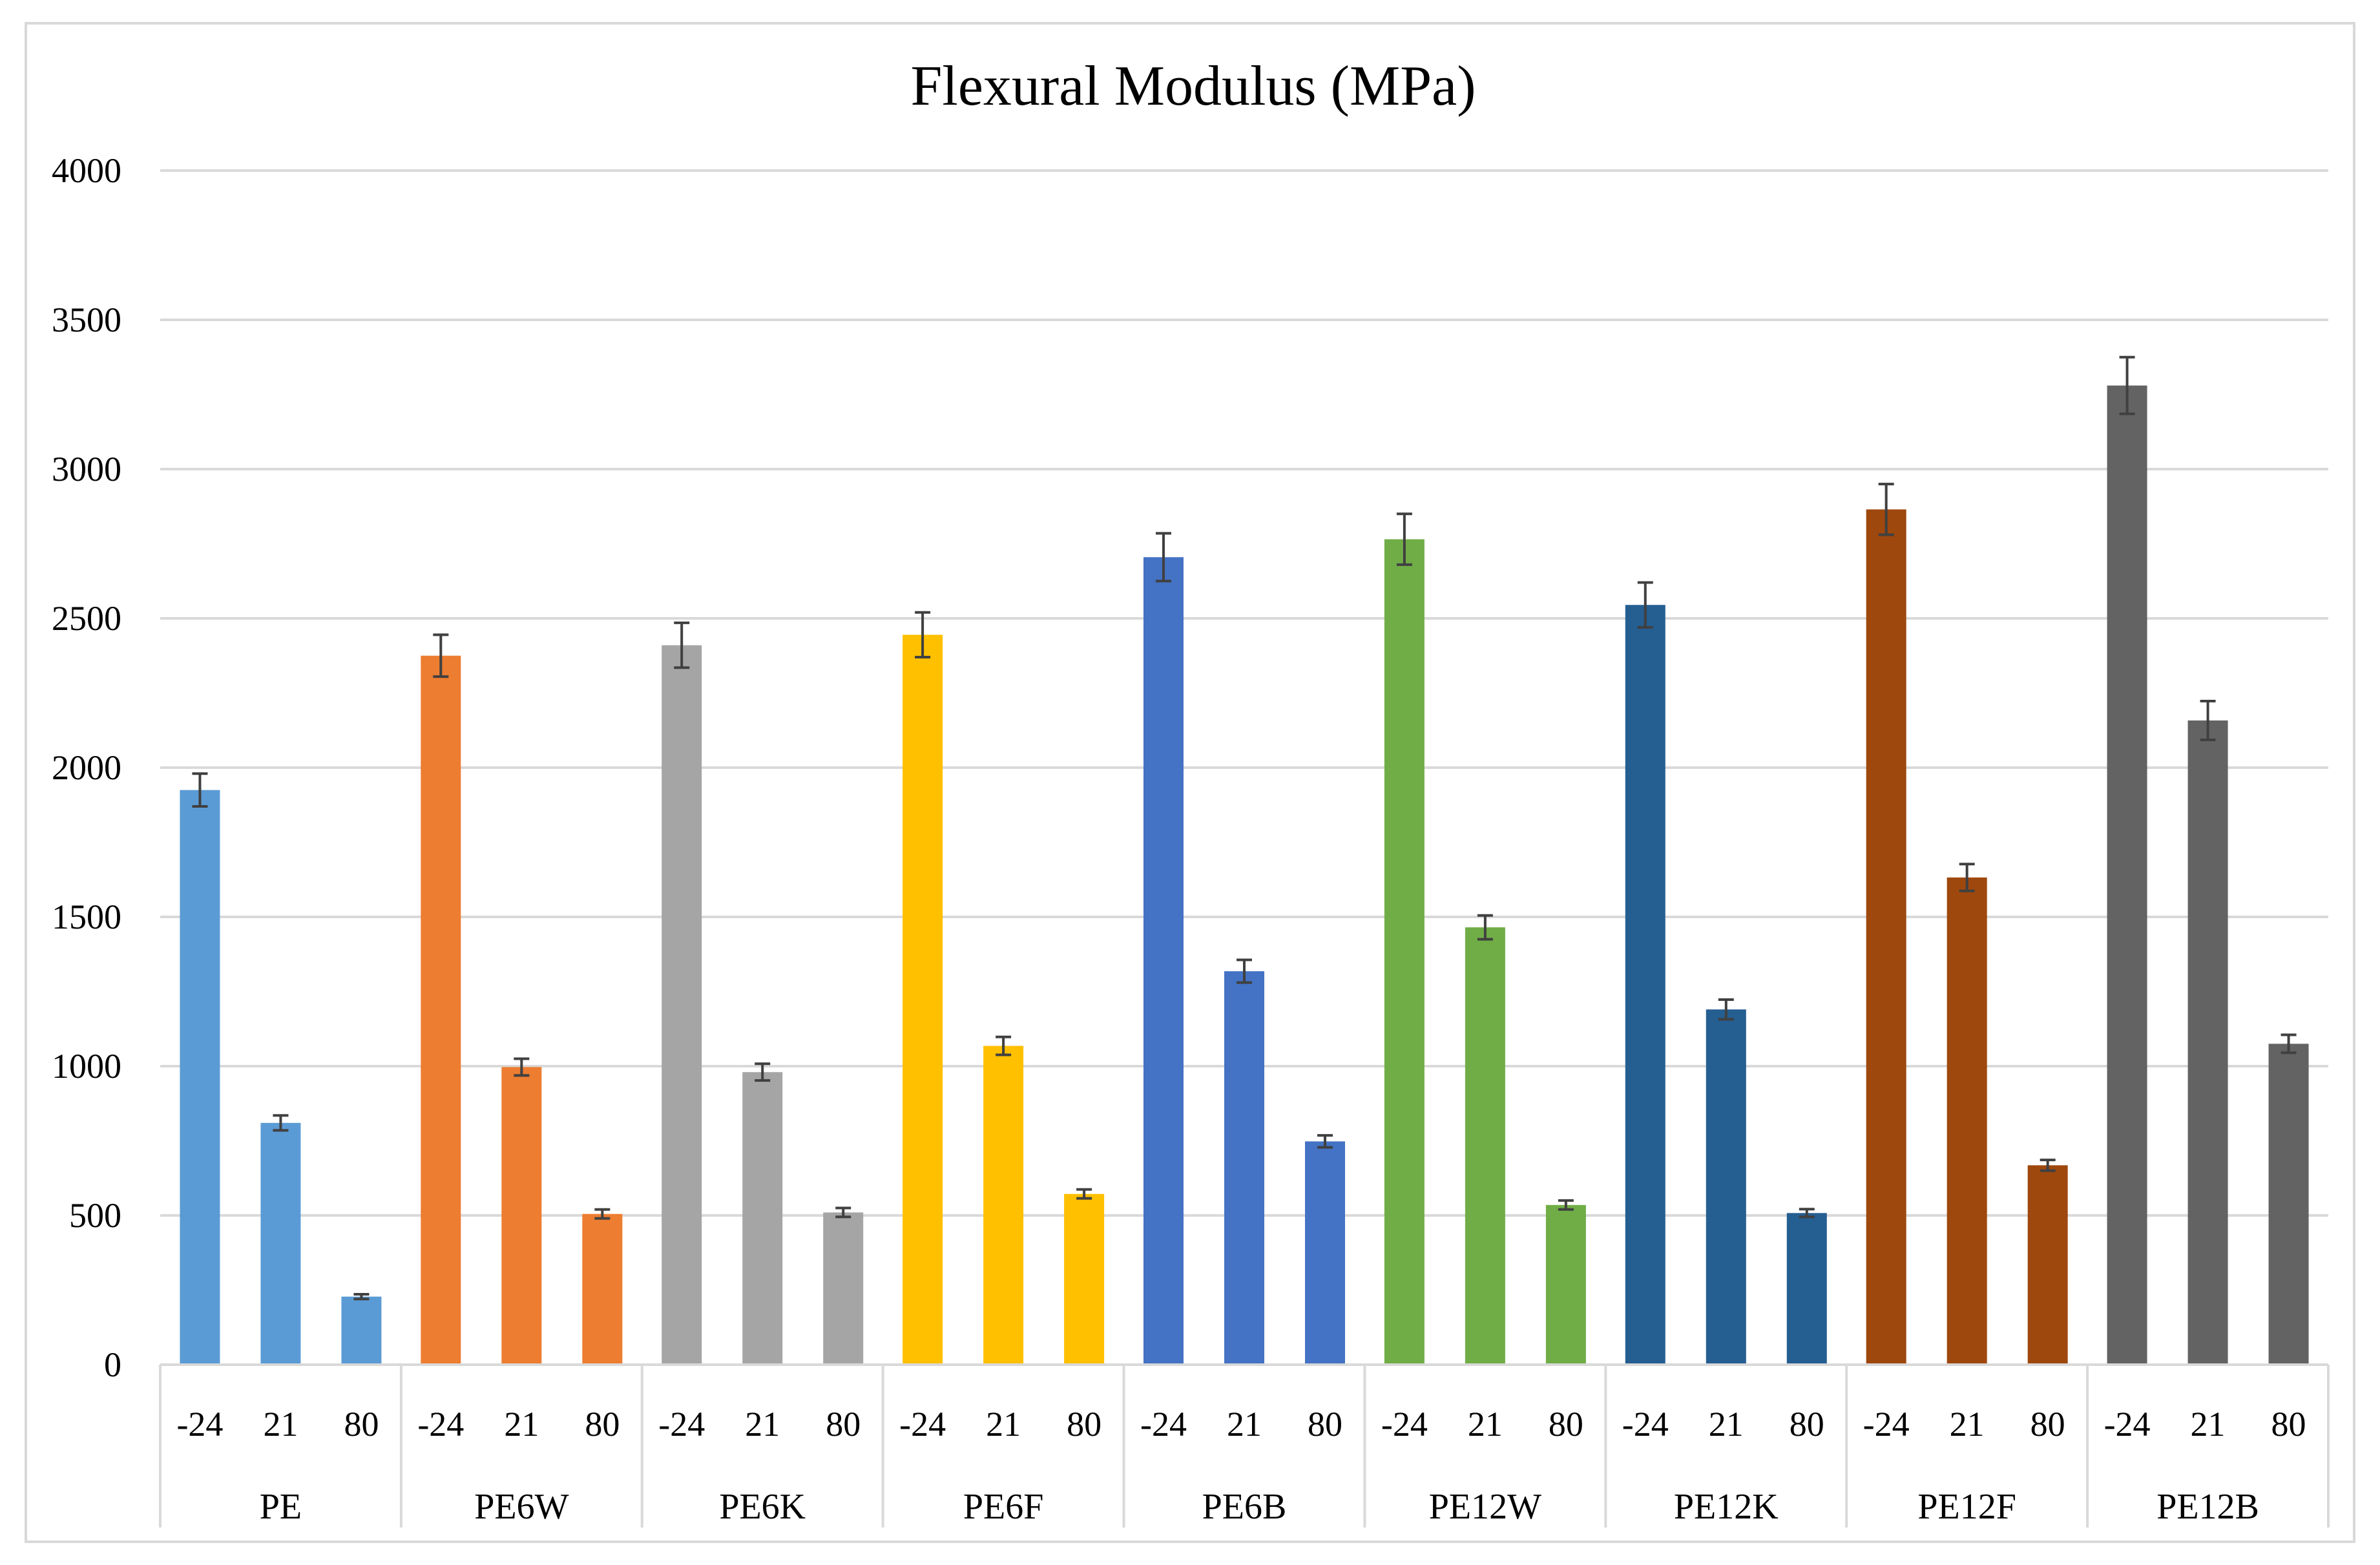 This screenshot has width=2380, height=1565. Describe the element at coordinates (86, 1066) in the screenshot. I see `y-tick-label-1000: 1000` at that location.